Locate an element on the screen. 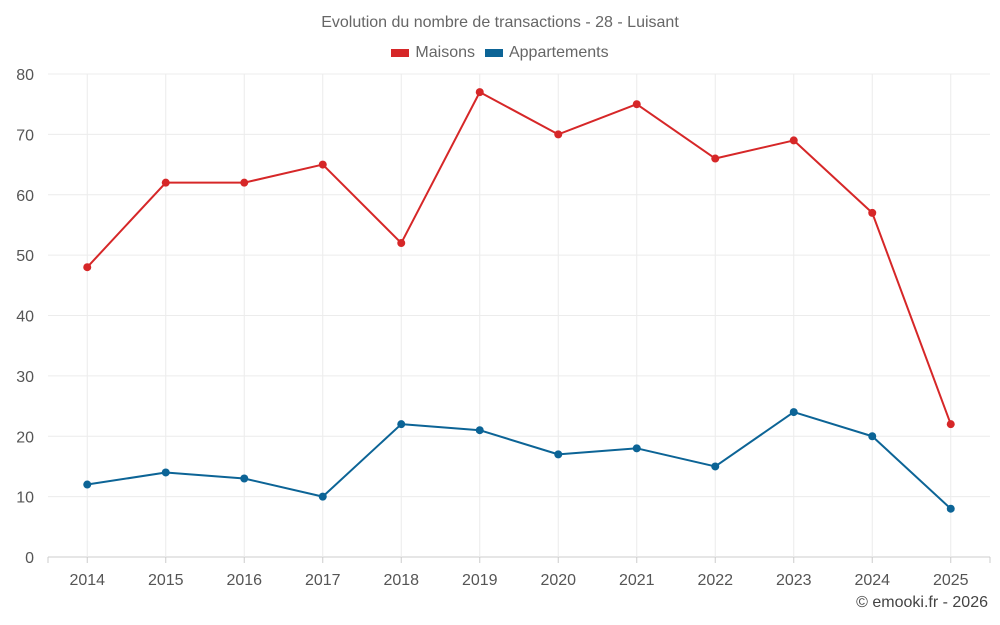 This screenshot has height=625, width=1000. y-tick-label: 20 is located at coordinates (25, 437).